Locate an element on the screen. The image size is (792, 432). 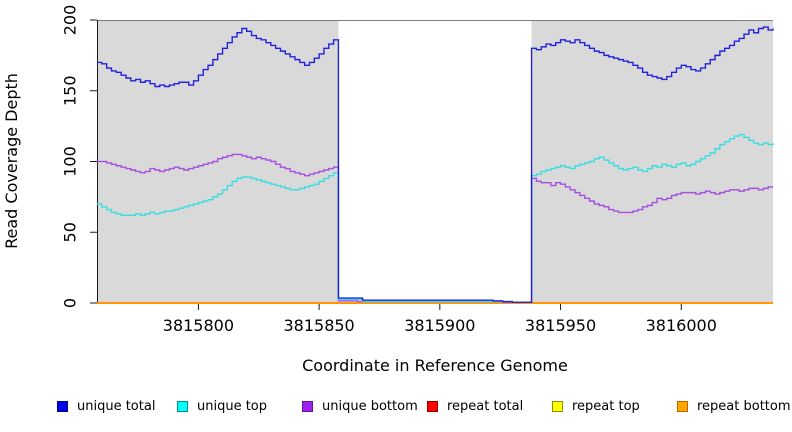
x-tick-label: 3815950 is located at coordinates (560, 325).